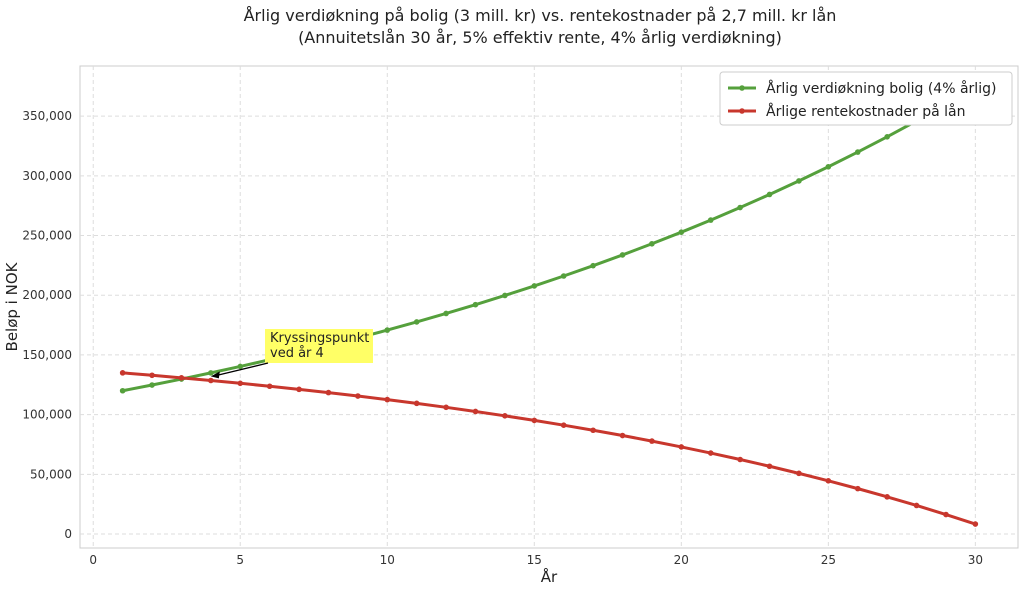 The image size is (1024, 589). What do you see at coordinates (881, 88) in the screenshot?
I see `legend-label: Årlig verdiøkning bolig (4% årlig)` at bounding box center [881, 88].